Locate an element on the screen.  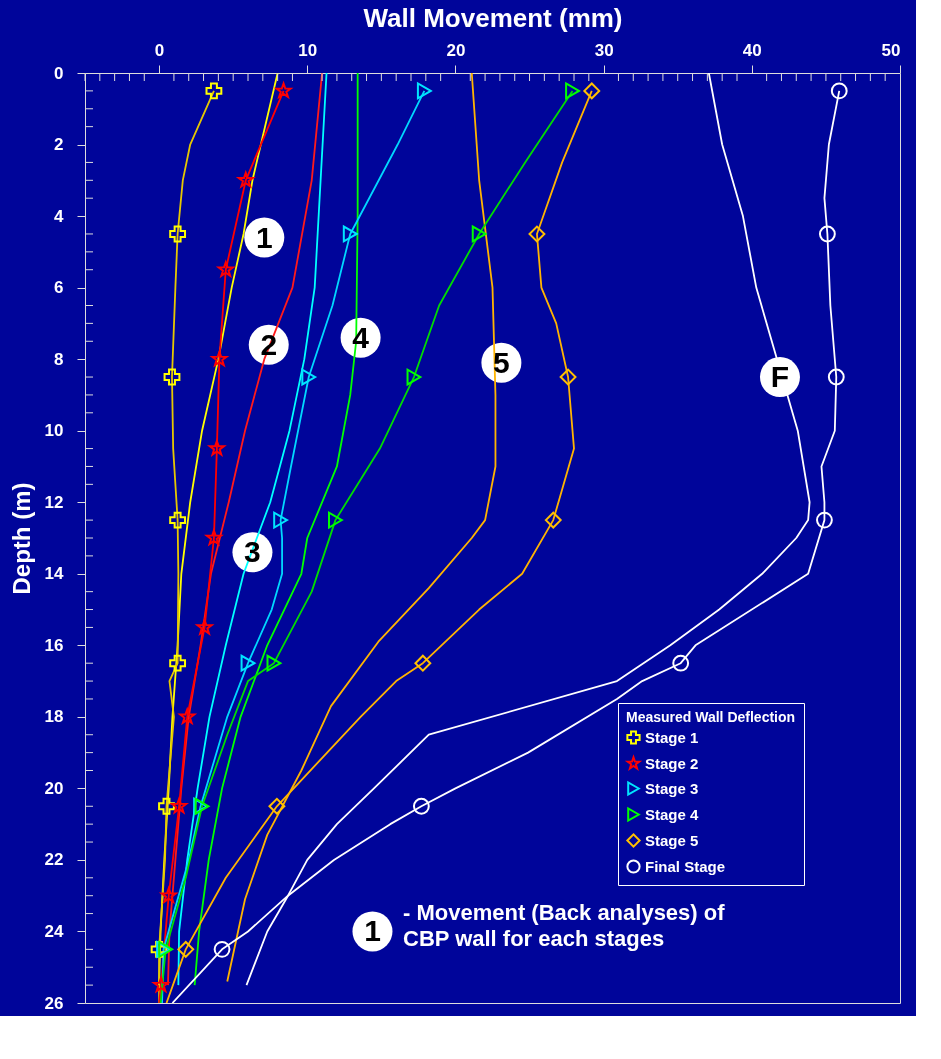
x-tick-label: 40 is located at coordinates (752, 50).